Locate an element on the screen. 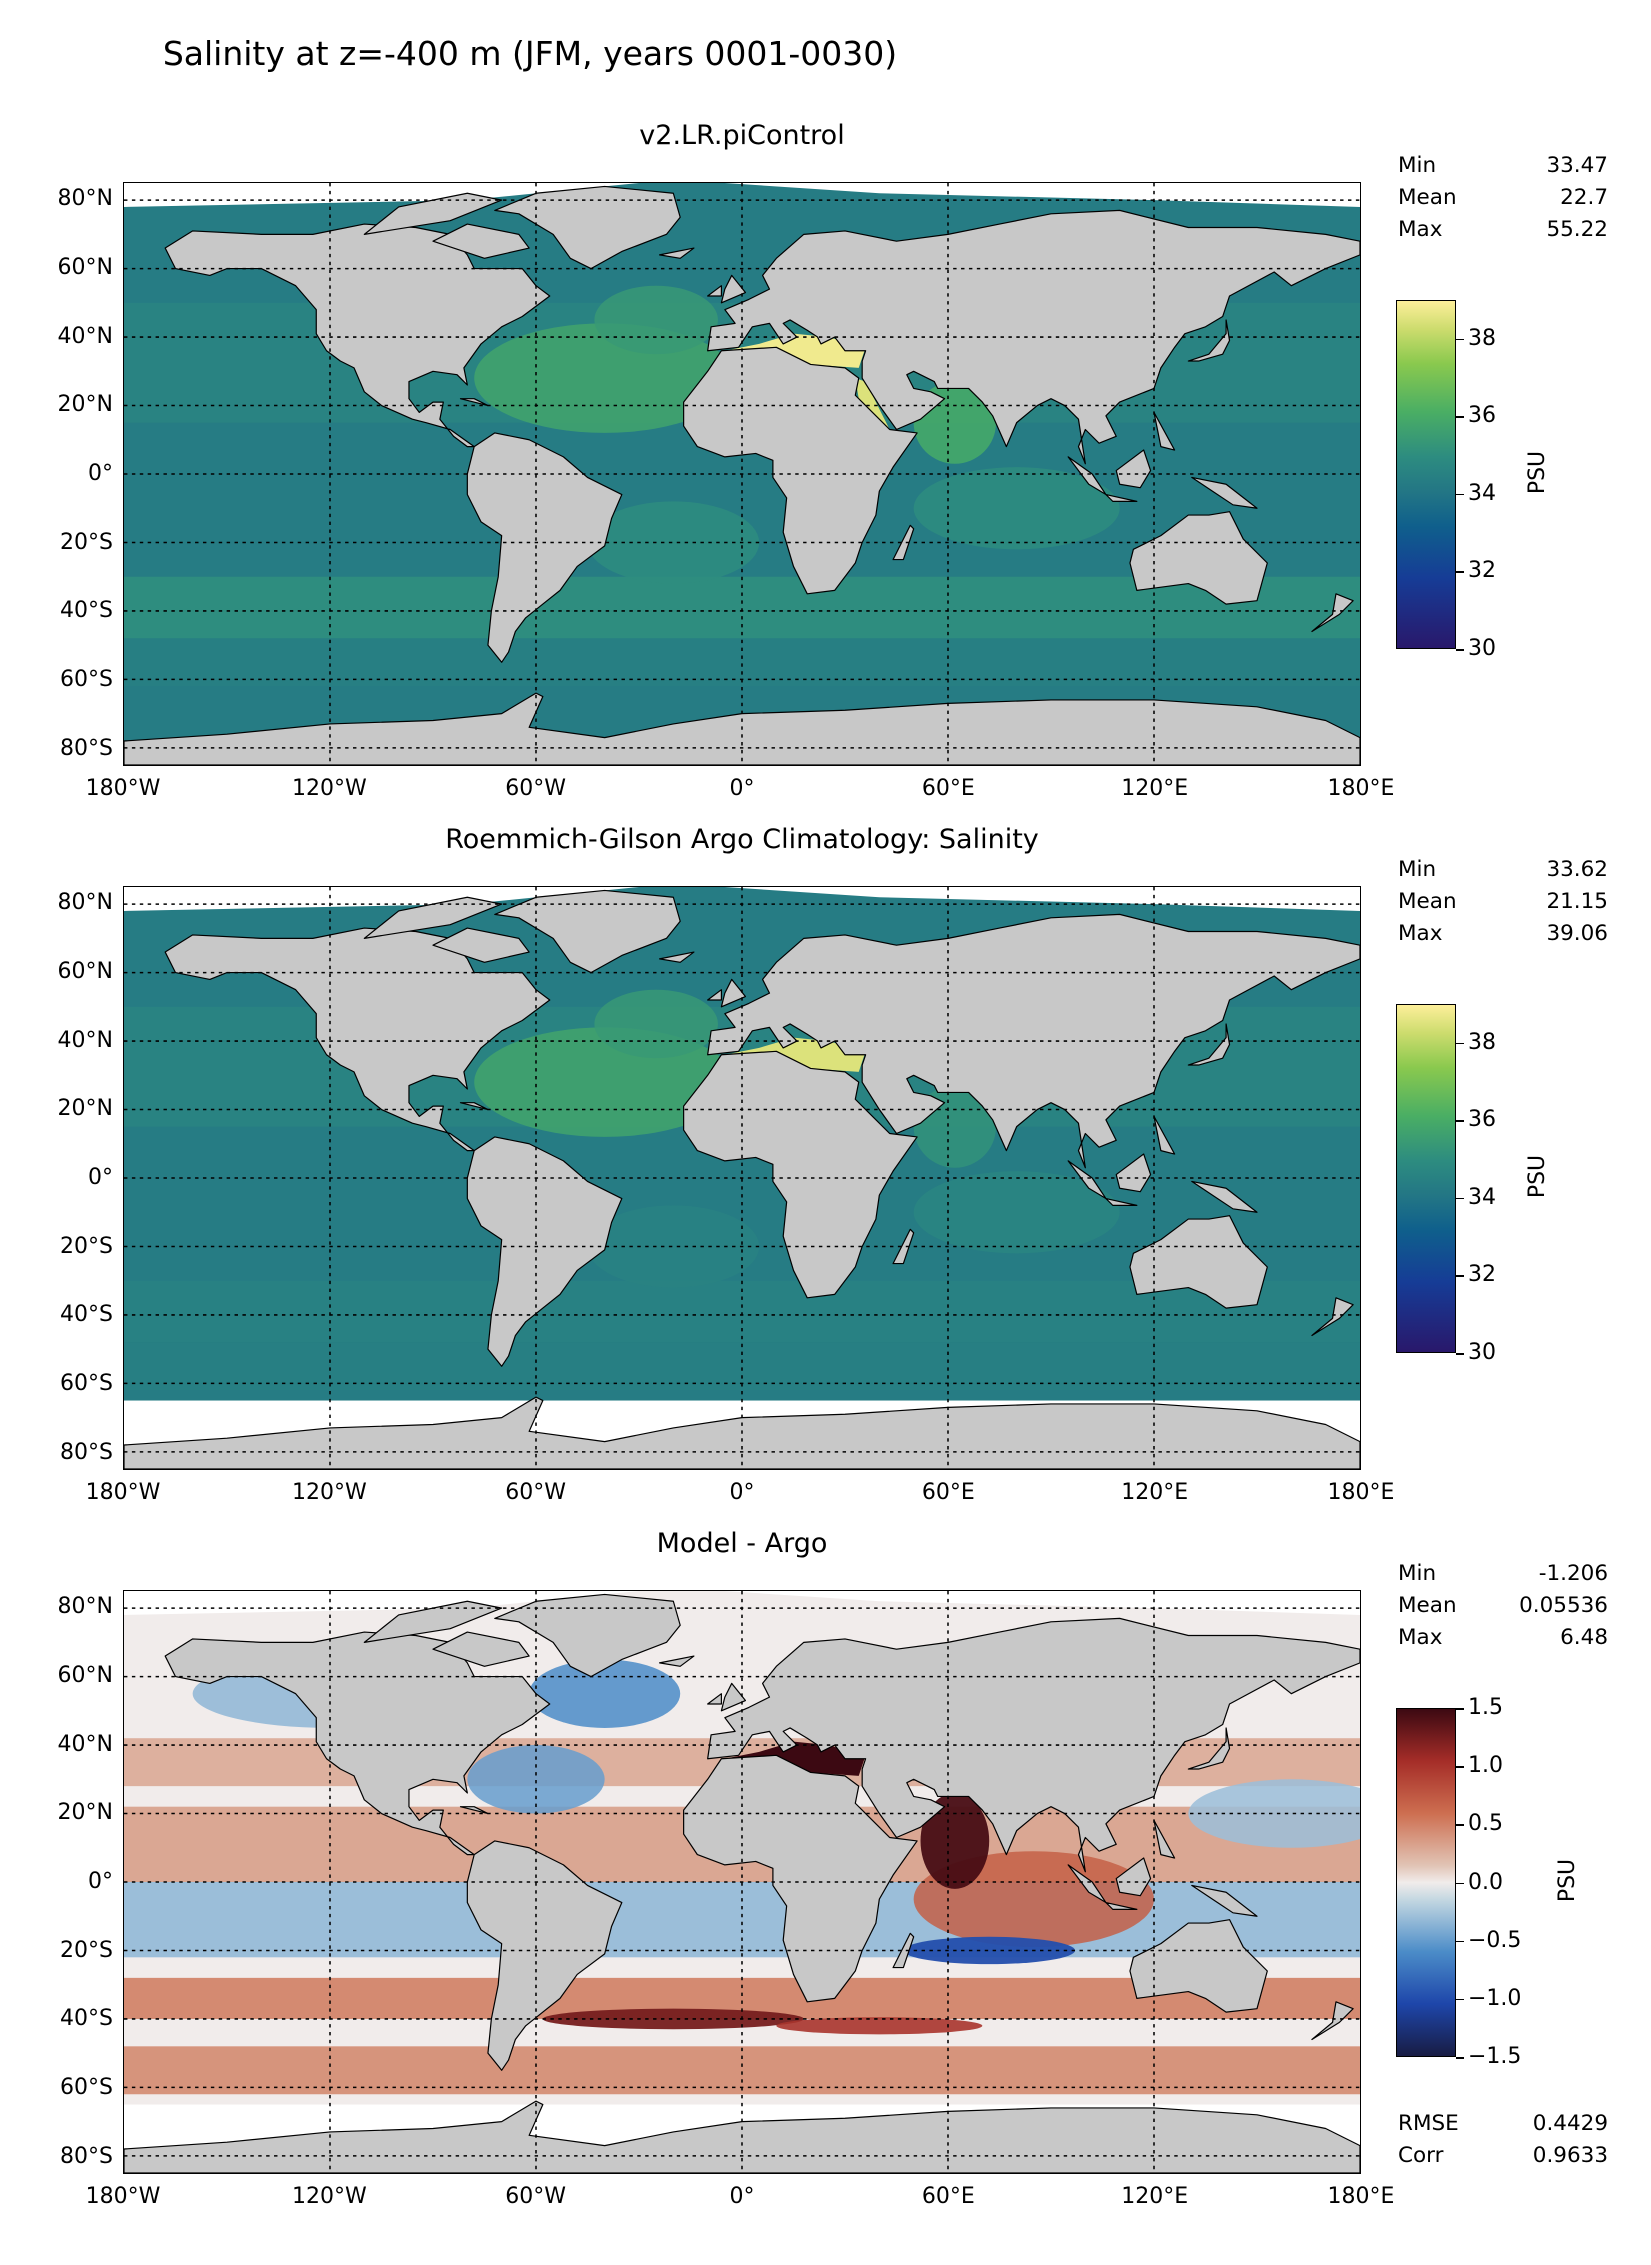 Image resolution: width=1651 pixels, height=2265 pixels. stat-value: 55.22 is located at coordinates (1577, 229).